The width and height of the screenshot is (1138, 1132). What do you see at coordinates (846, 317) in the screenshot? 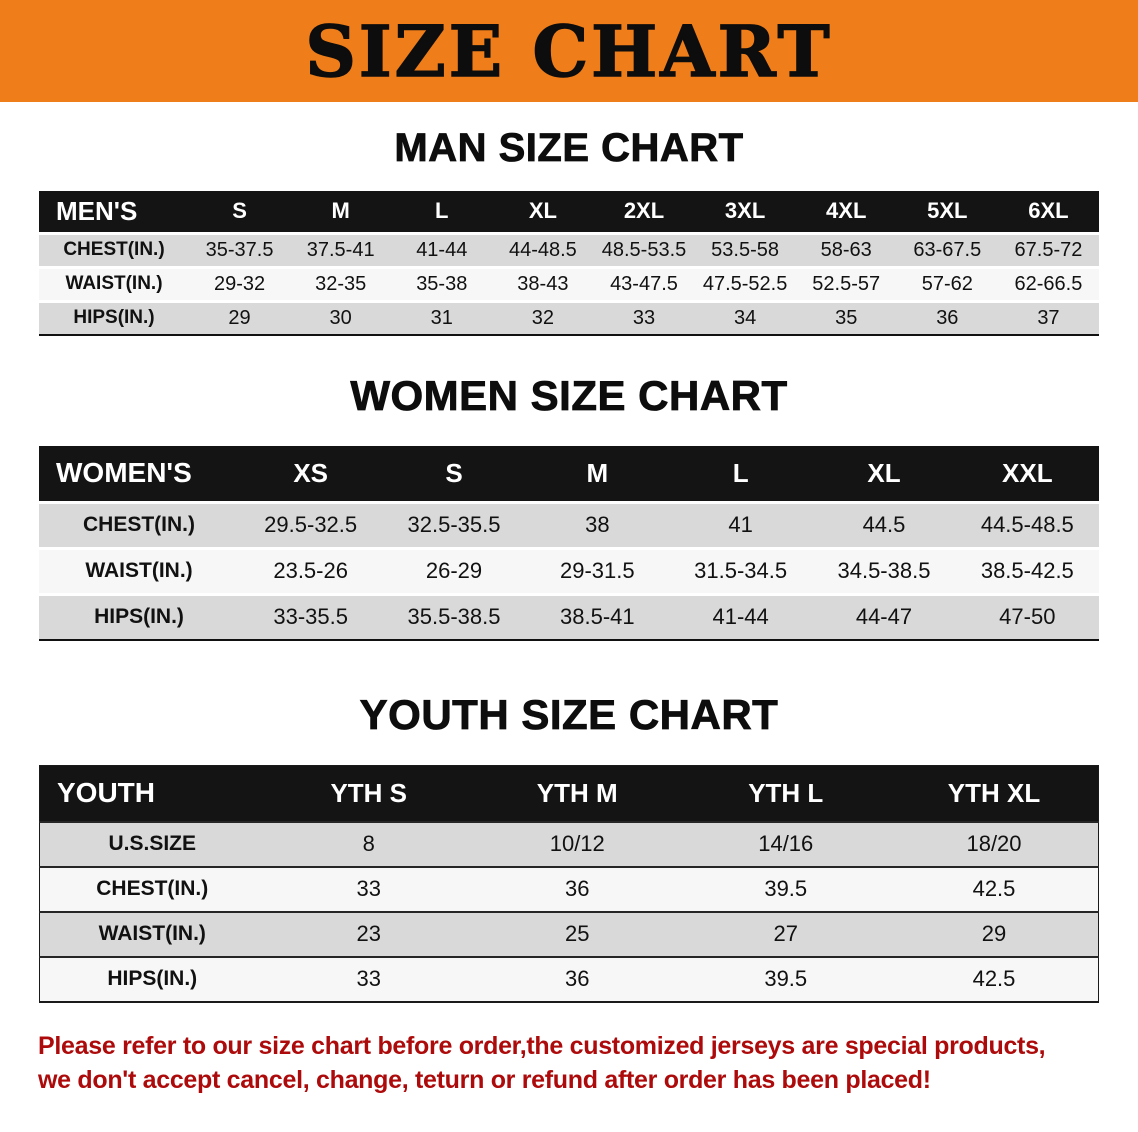
I see `size-value-cell: 35` at bounding box center [846, 317].